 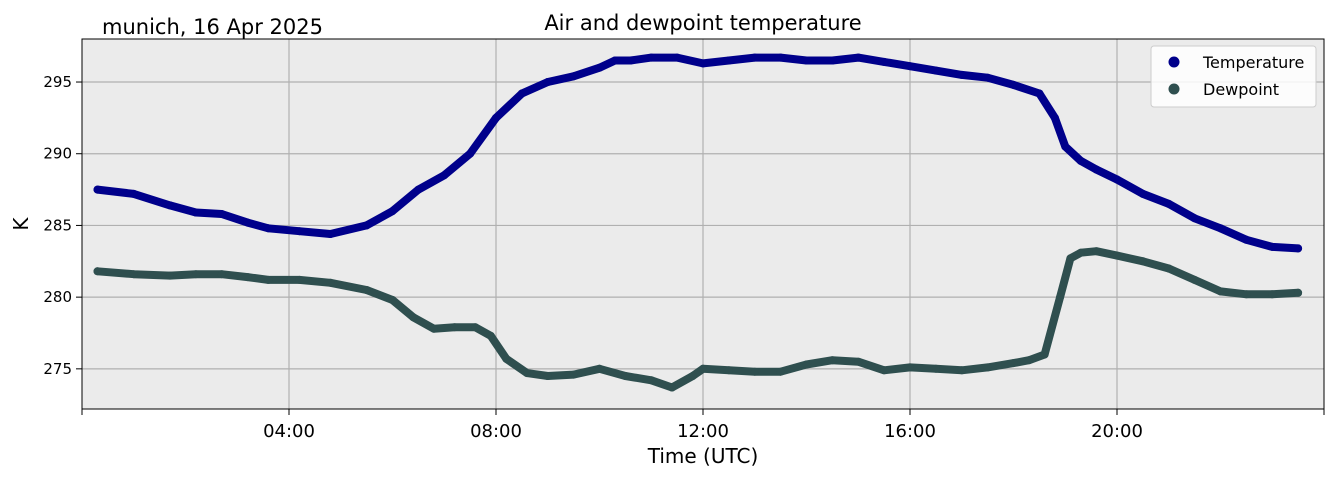 What do you see at coordinates (1253, 62) in the screenshot?
I see `legend-label-temperature: Temperature` at bounding box center [1253, 62].